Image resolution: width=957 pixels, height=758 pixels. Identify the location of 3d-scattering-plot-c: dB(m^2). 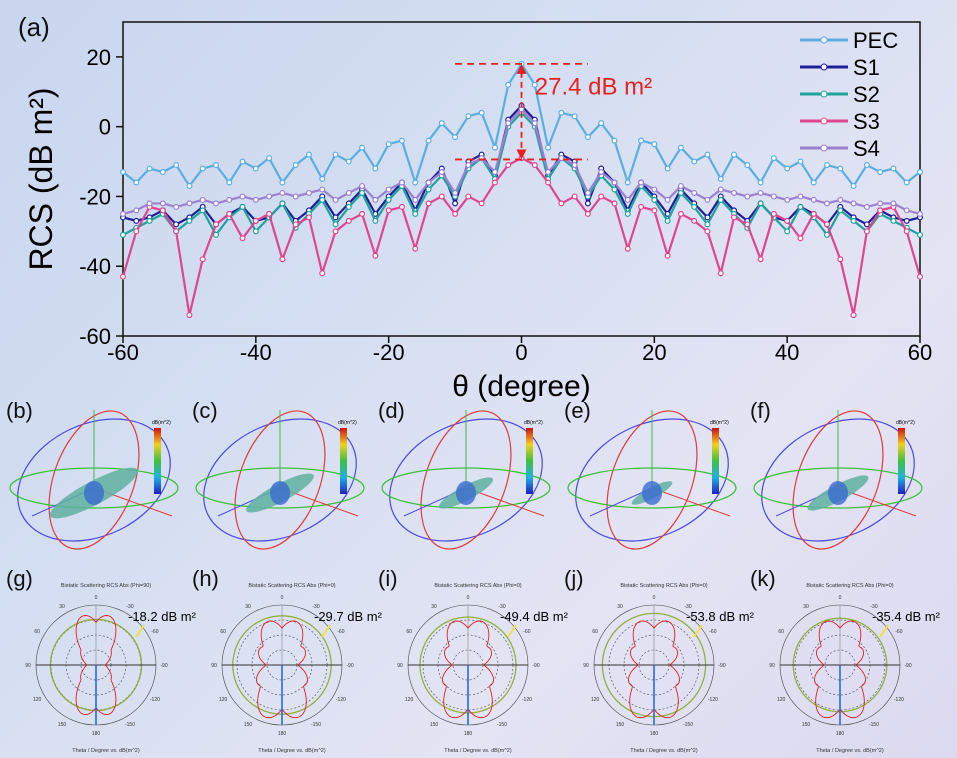
(280, 480).